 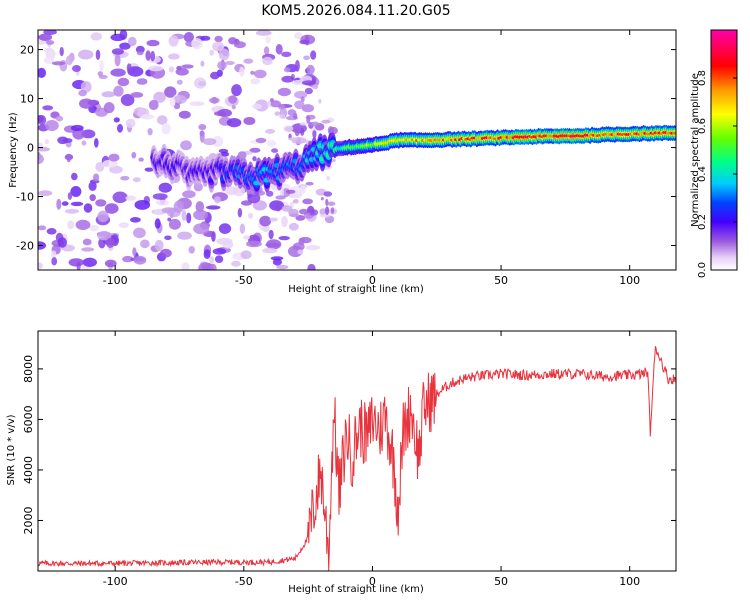 What do you see at coordinates (28, 369) in the screenshot?
I see `y-tick-label: 8000` at bounding box center [28, 369].